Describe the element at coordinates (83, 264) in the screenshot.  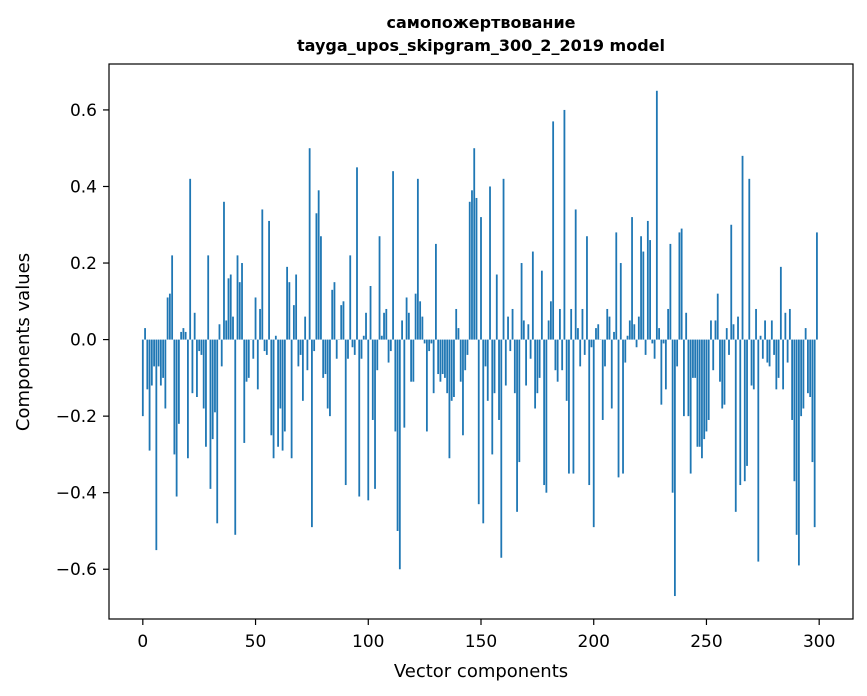
I see `y-tick-label: 0.2` at that location.